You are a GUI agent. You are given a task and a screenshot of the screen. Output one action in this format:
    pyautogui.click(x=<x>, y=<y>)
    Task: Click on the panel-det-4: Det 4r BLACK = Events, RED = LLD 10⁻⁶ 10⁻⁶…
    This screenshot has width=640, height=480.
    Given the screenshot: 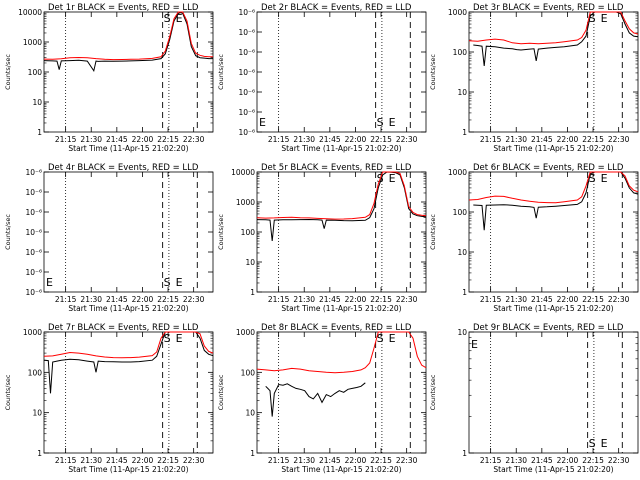 What is the action you would take?
    pyautogui.click(x=109, y=238)
    